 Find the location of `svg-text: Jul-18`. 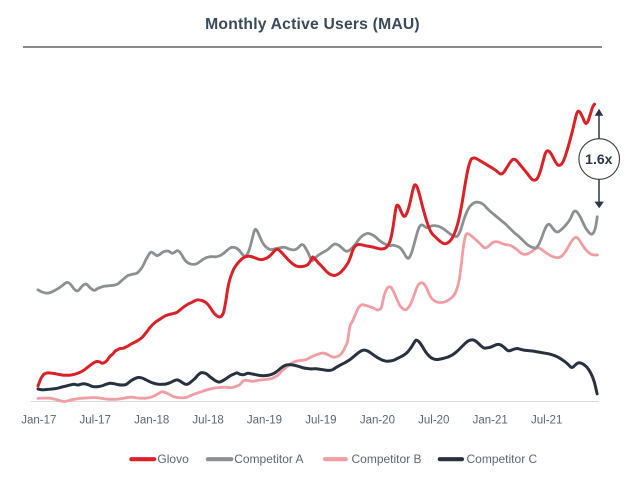

svg-text: Jul-18 is located at coordinates (207, 421).